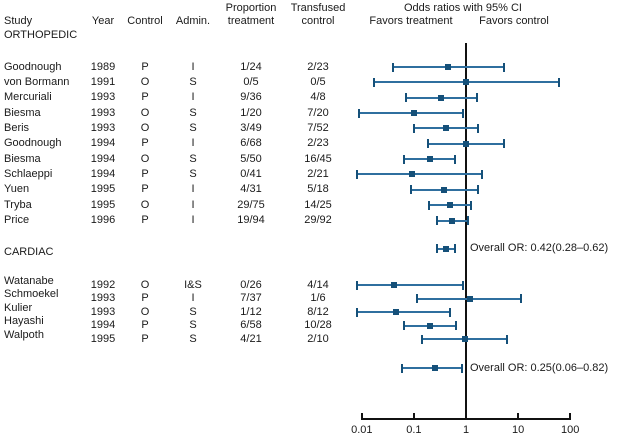  What do you see at coordinates (251, 21) in the screenshot?
I see `column-header-proportion-line2: treatment` at bounding box center [251, 21].